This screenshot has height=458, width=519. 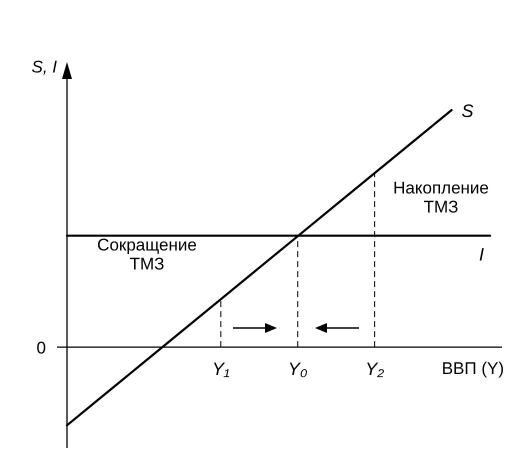 I want to click on x-tick-label: Y₁, so click(x=221, y=368).